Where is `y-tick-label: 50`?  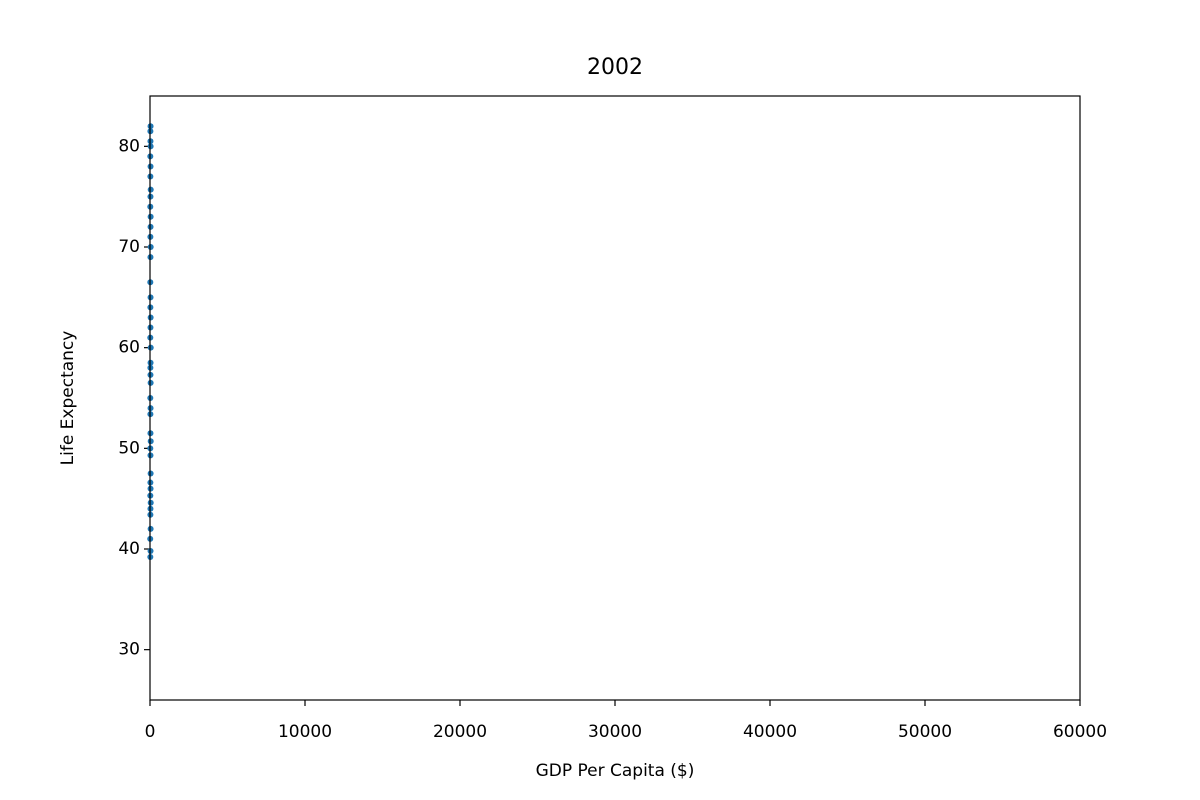 y-tick-label: 50 is located at coordinates (129, 448).